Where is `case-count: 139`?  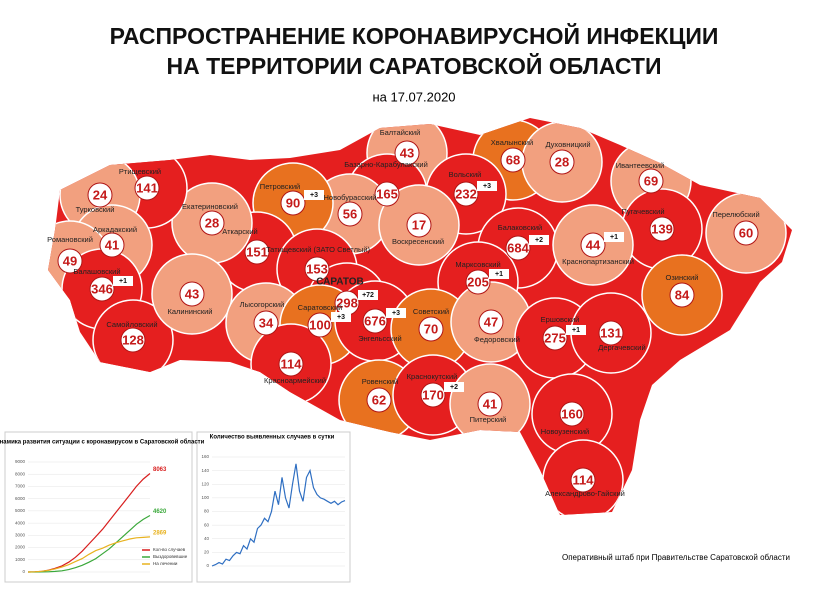 case-count: 139 is located at coordinates (662, 228).